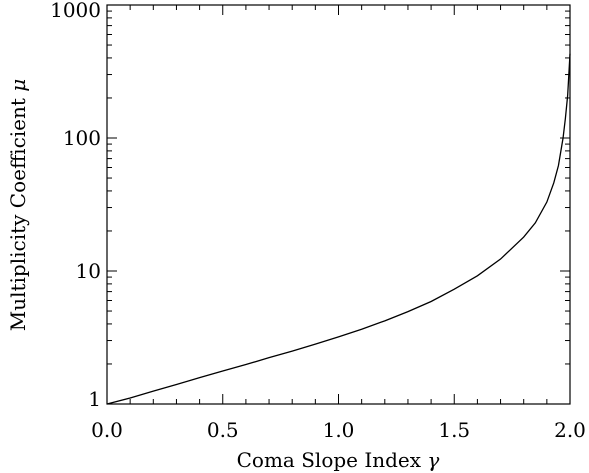  Describe the element at coordinates (570, 430) in the screenshot. I see `x-tick-label: 2.0` at that location.